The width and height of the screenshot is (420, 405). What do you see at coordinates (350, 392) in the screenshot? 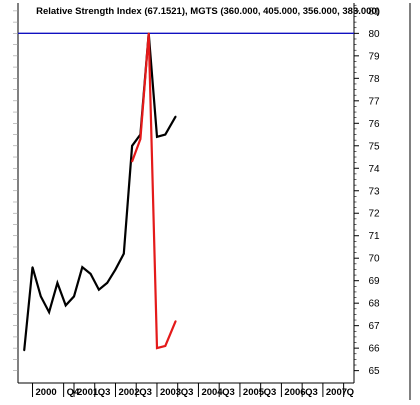
I see `x-tick-label: Q` at bounding box center [350, 392].